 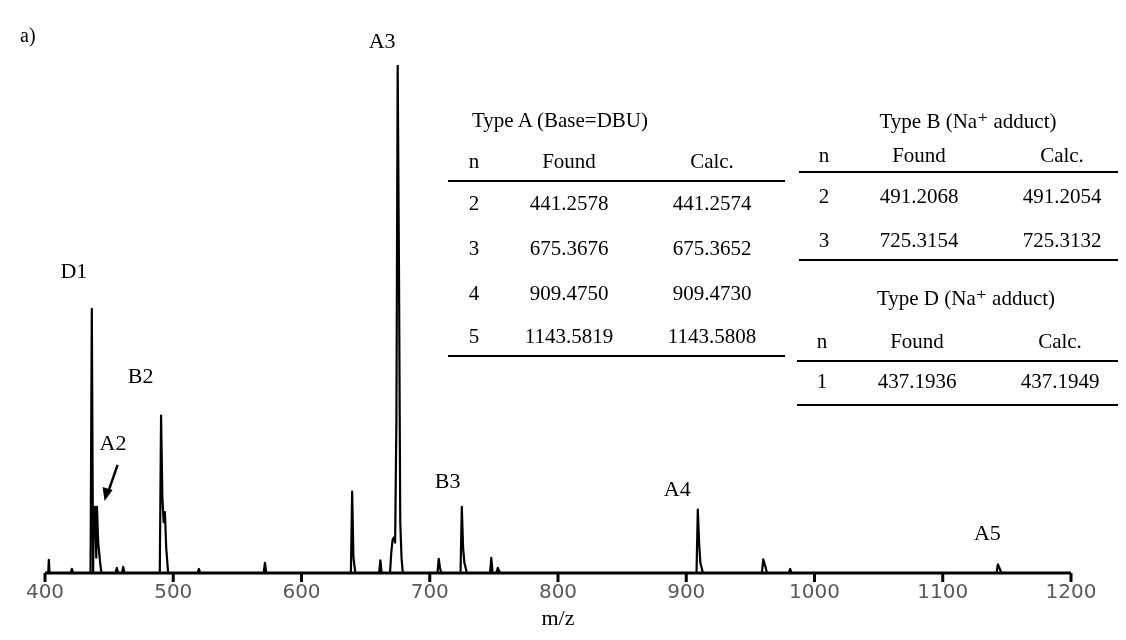 What do you see at coordinates (474, 293) in the screenshot?
I see `annotation: 4` at bounding box center [474, 293].